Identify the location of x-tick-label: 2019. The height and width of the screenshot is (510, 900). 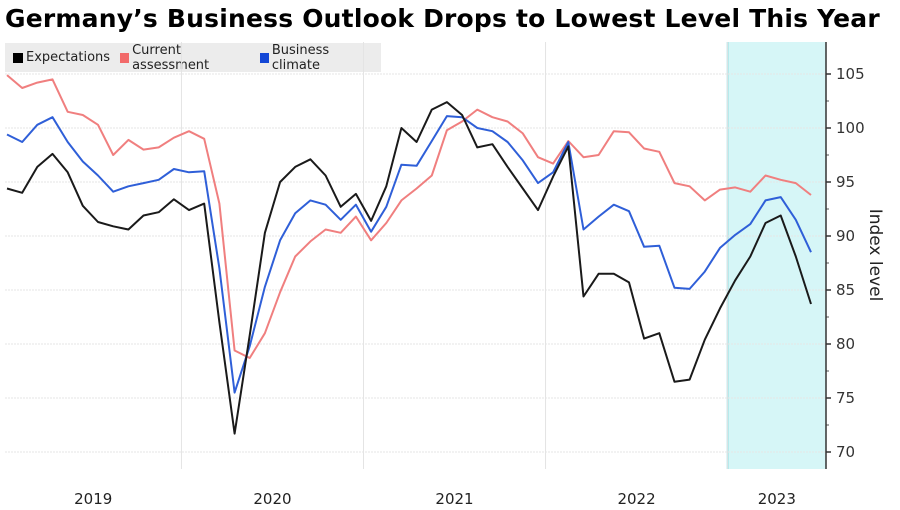
(93, 499).